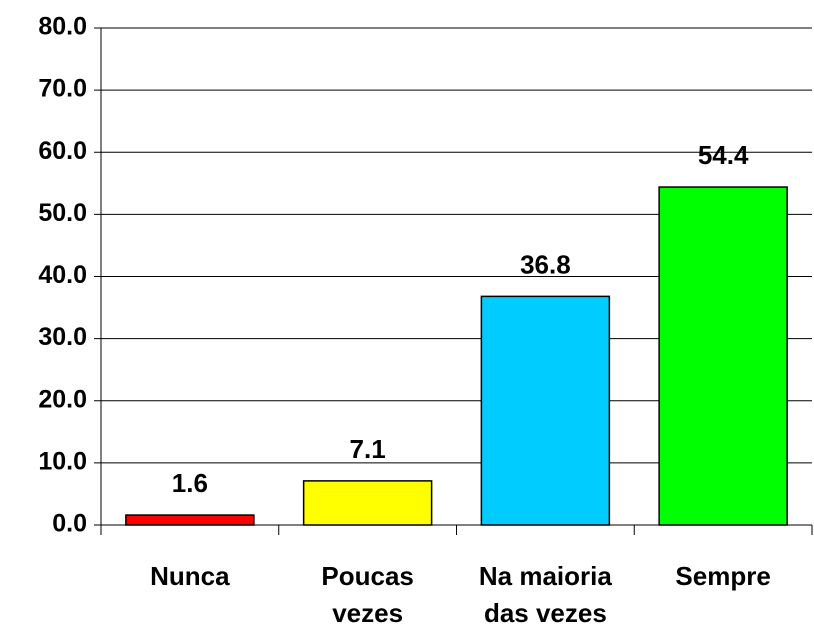 Image resolution: width=814 pixels, height=630 pixels. Describe the element at coordinates (368, 449) in the screenshot. I see `value-label: 7.1` at that location.